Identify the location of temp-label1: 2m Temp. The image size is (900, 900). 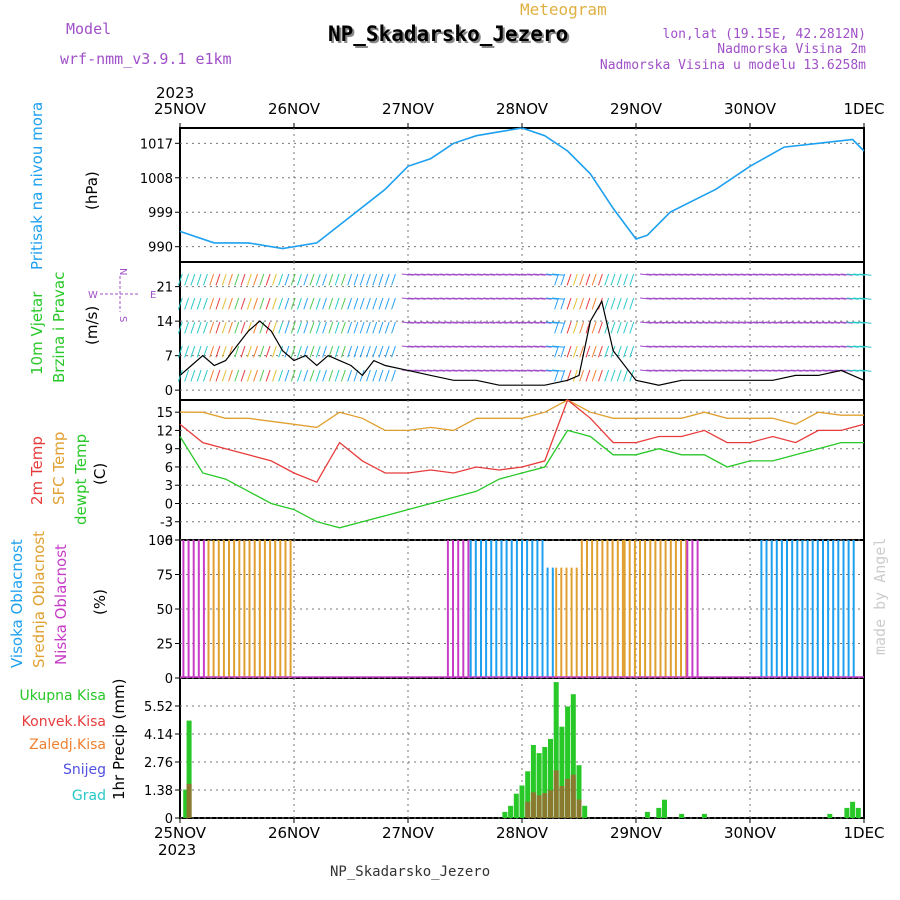
(37, 470).